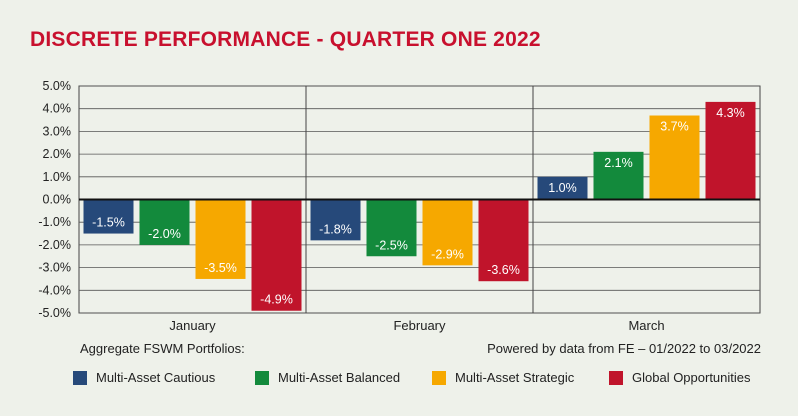  I want to click on footer-portfolios-label: Aggregate FSWM Portfolios:, so click(162, 348).